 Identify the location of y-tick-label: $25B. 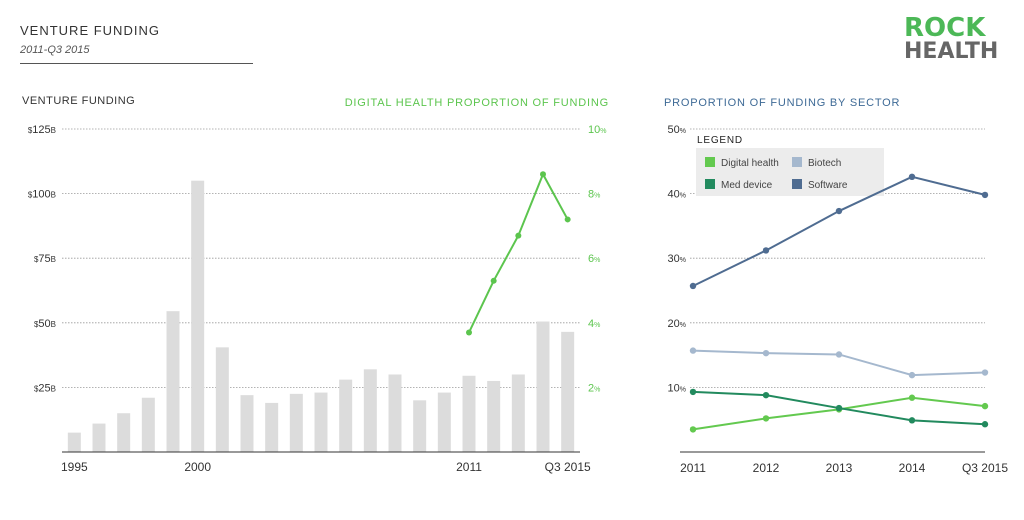
(45, 388).